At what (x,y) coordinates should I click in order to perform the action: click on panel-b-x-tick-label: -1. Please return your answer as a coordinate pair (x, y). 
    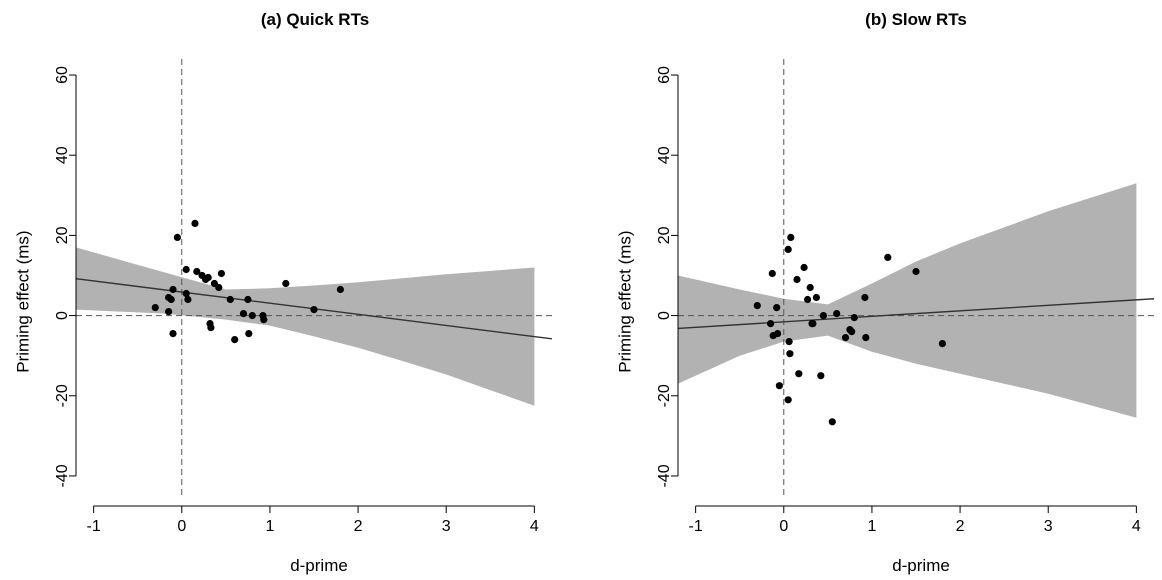
    Looking at the image, I should click on (696, 526).